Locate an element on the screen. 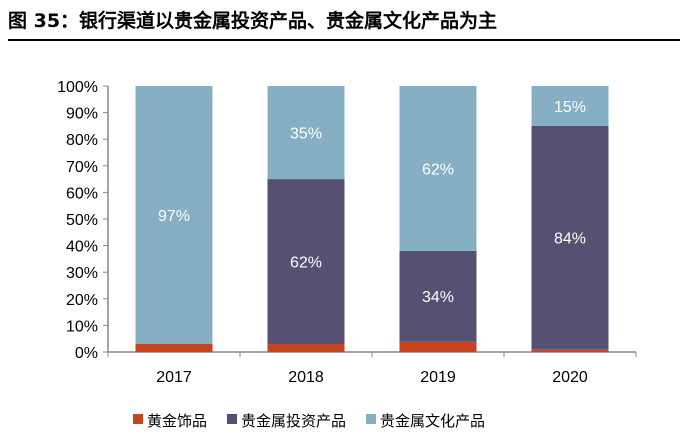 The height and width of the screenshot is (443, 688). legend-label: 黄金饰品 is located at coordinates (177, 421).